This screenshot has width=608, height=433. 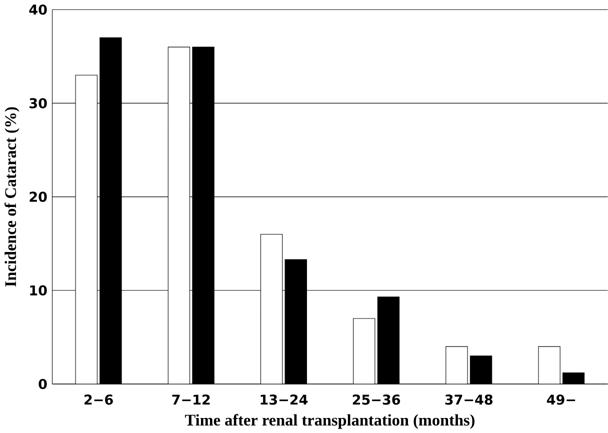 I want to click on x-axis-title: Time after renal transplantation (months), so click(x=329, y=421).